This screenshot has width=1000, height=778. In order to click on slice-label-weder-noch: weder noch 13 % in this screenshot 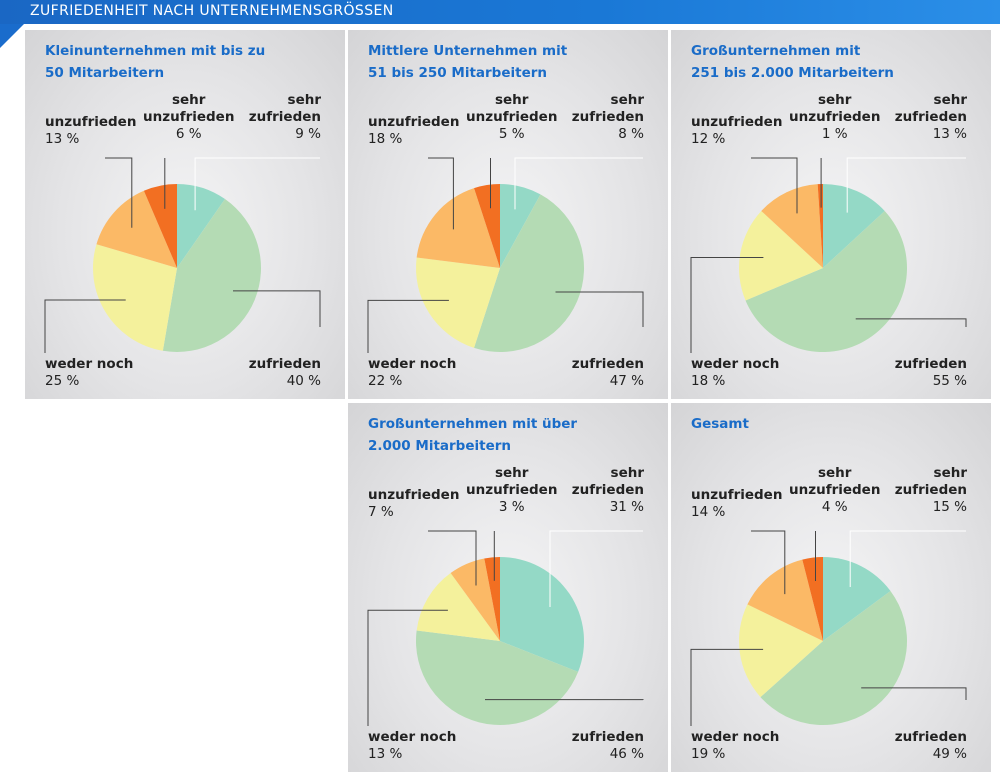, I will do `click(412, 746)`.